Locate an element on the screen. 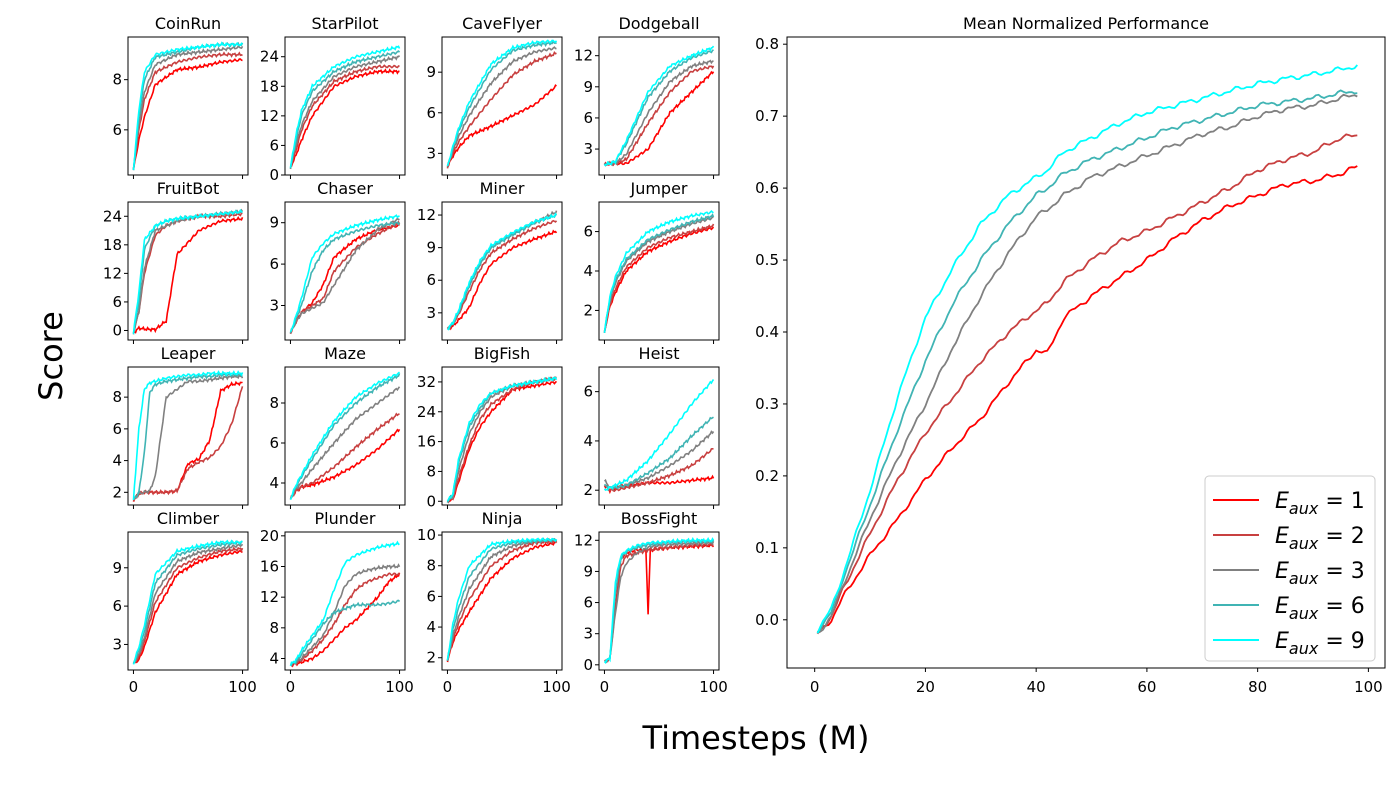 The height and width of the screenshot is (800, 1400). panel-starpilot: StarPilot 0 6 12 18 24 is located at coordinates (333, 99).